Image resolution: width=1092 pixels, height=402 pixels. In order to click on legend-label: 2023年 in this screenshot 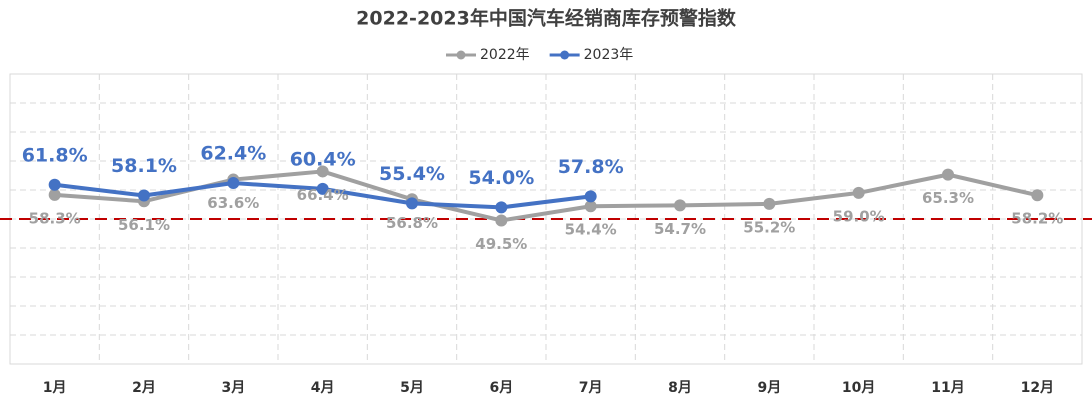, I will do `click(609, 55)`.